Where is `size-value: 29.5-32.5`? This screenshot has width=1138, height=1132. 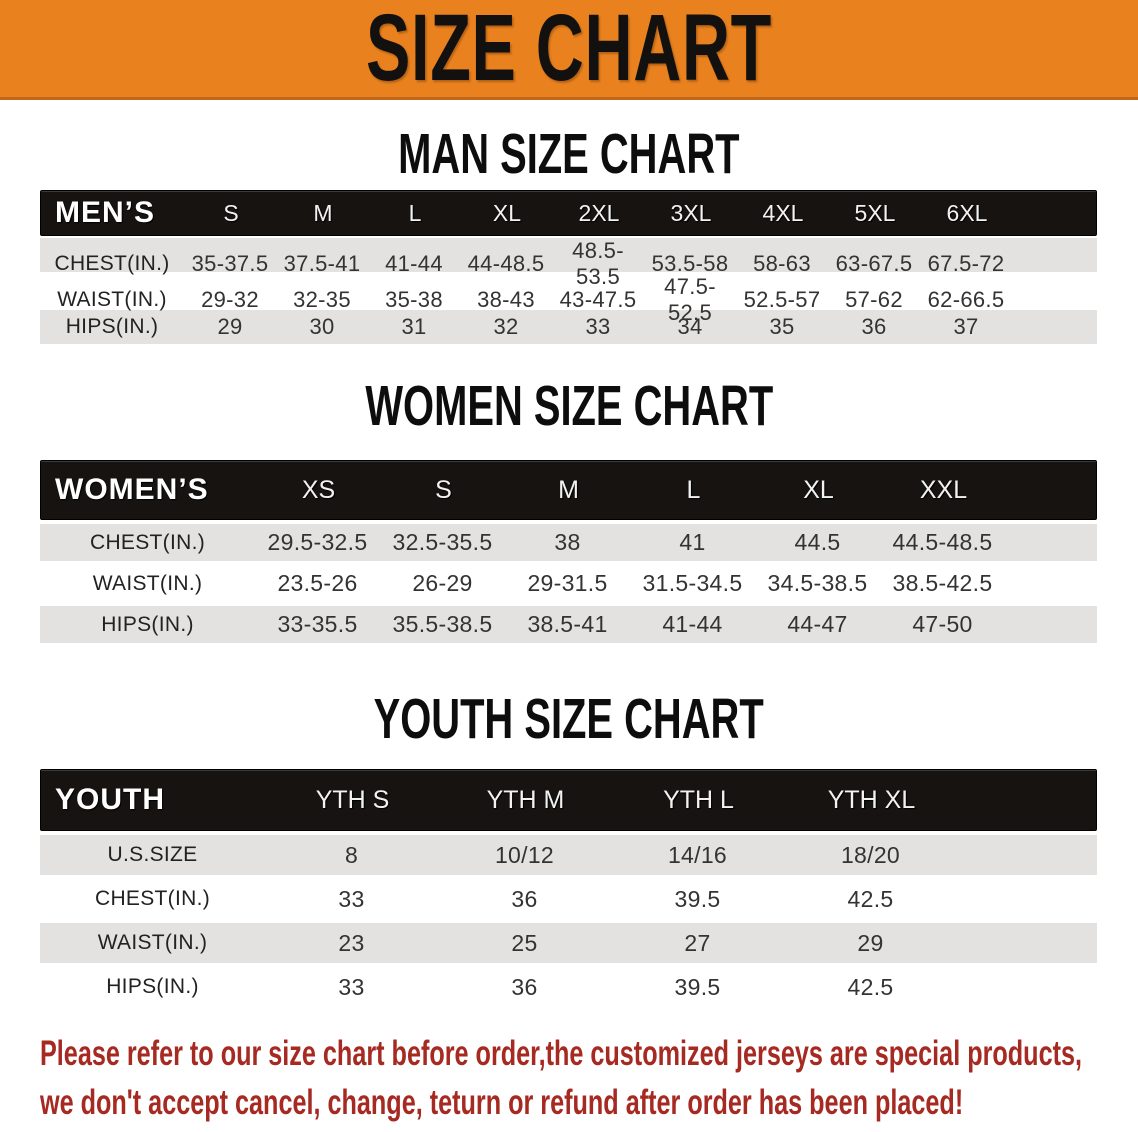 size-value: 29.5-32.5 is located at coordinates (317, 542).